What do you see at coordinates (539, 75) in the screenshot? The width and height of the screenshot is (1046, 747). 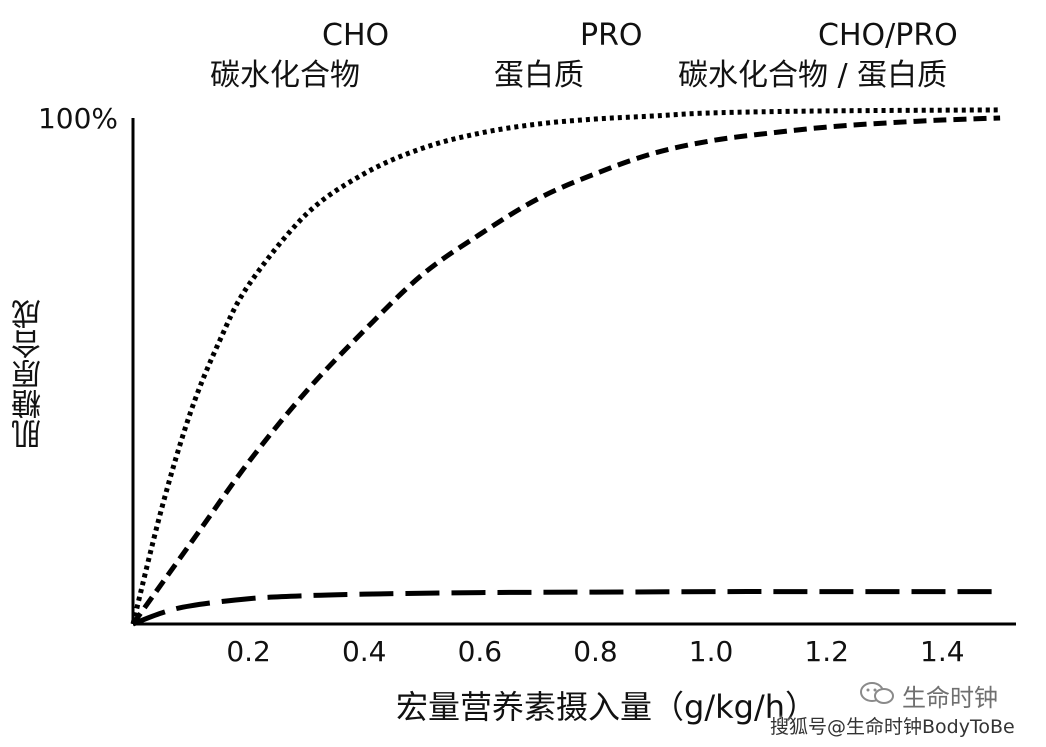 I see `legend-label-pro-cn: 蛋白质` at bounding box center [539, 75].